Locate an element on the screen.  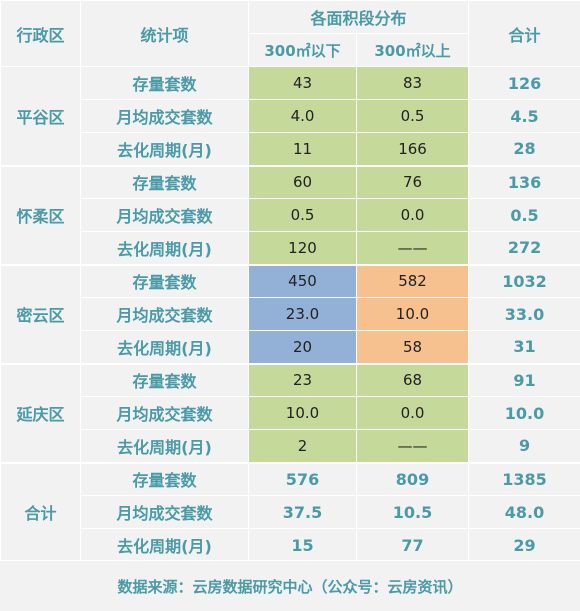
cell-total: 31 is located at coordinates (524, 347).